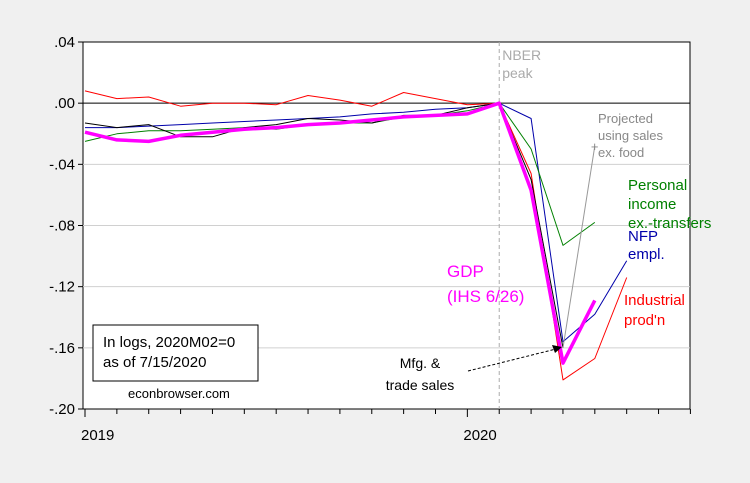 This screenshot has width=750, height=483. Describe the element at coordinates (621, 152) in the screenshot. I see `projected-label: ex. food` at that location.